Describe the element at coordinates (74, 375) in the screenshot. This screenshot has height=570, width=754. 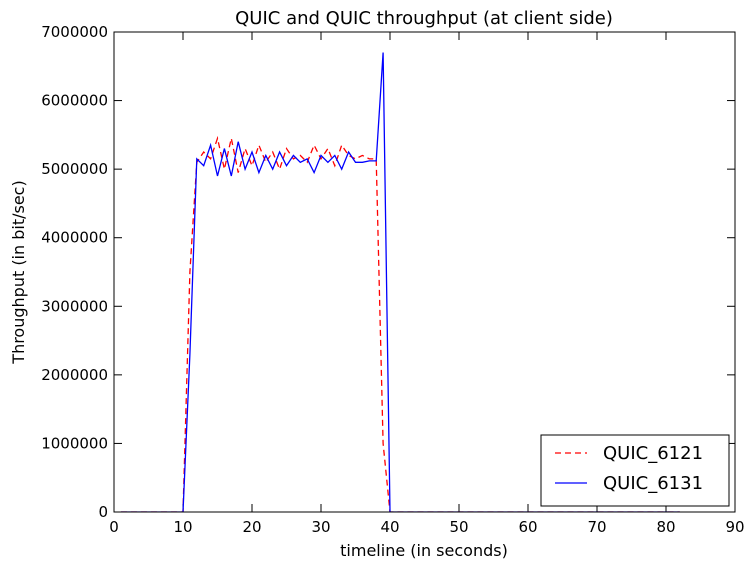
I see `y-tick-label: 2000000` at that location.